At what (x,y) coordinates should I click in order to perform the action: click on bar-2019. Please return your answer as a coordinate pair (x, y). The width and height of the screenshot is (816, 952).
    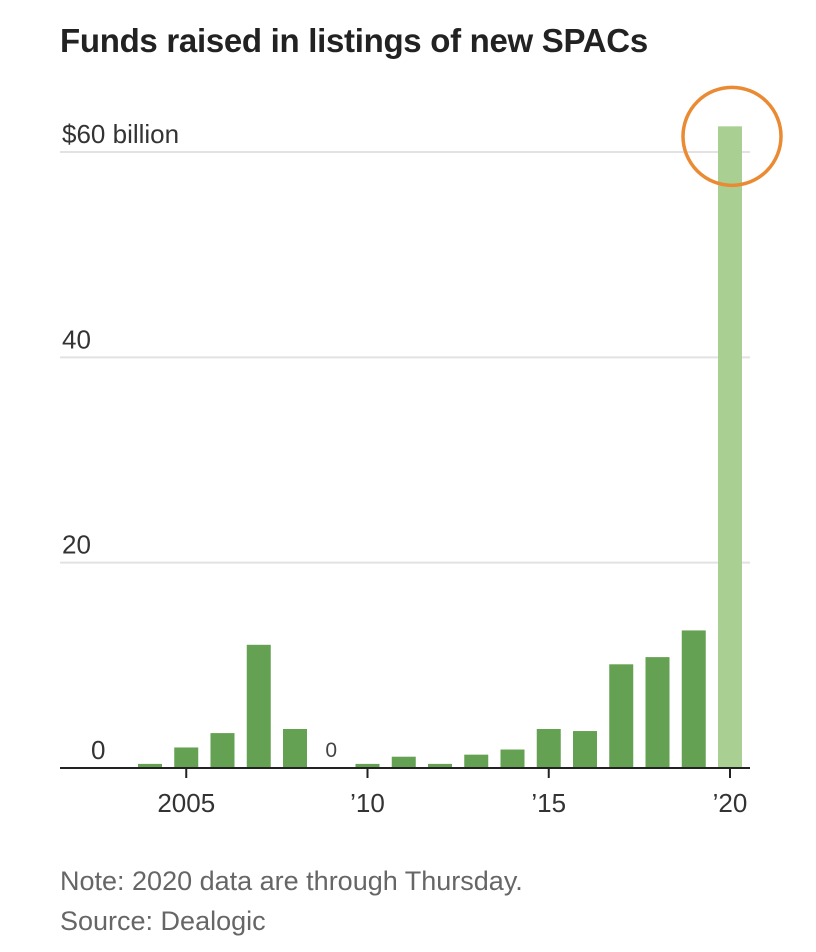
    Looking at the image, I should click on (693, 699).